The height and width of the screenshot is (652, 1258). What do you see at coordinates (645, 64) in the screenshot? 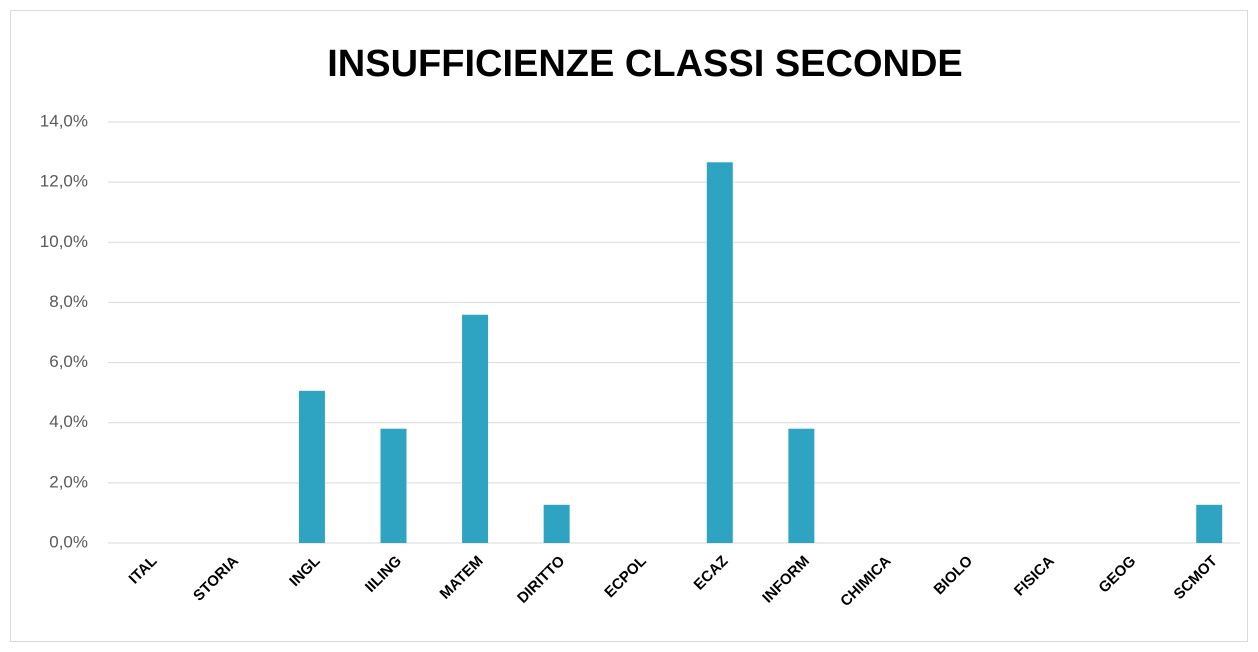
I see `chart-title: INSUFFICIENZE CLASSI SECONDE` at bounding box center [645, 64].